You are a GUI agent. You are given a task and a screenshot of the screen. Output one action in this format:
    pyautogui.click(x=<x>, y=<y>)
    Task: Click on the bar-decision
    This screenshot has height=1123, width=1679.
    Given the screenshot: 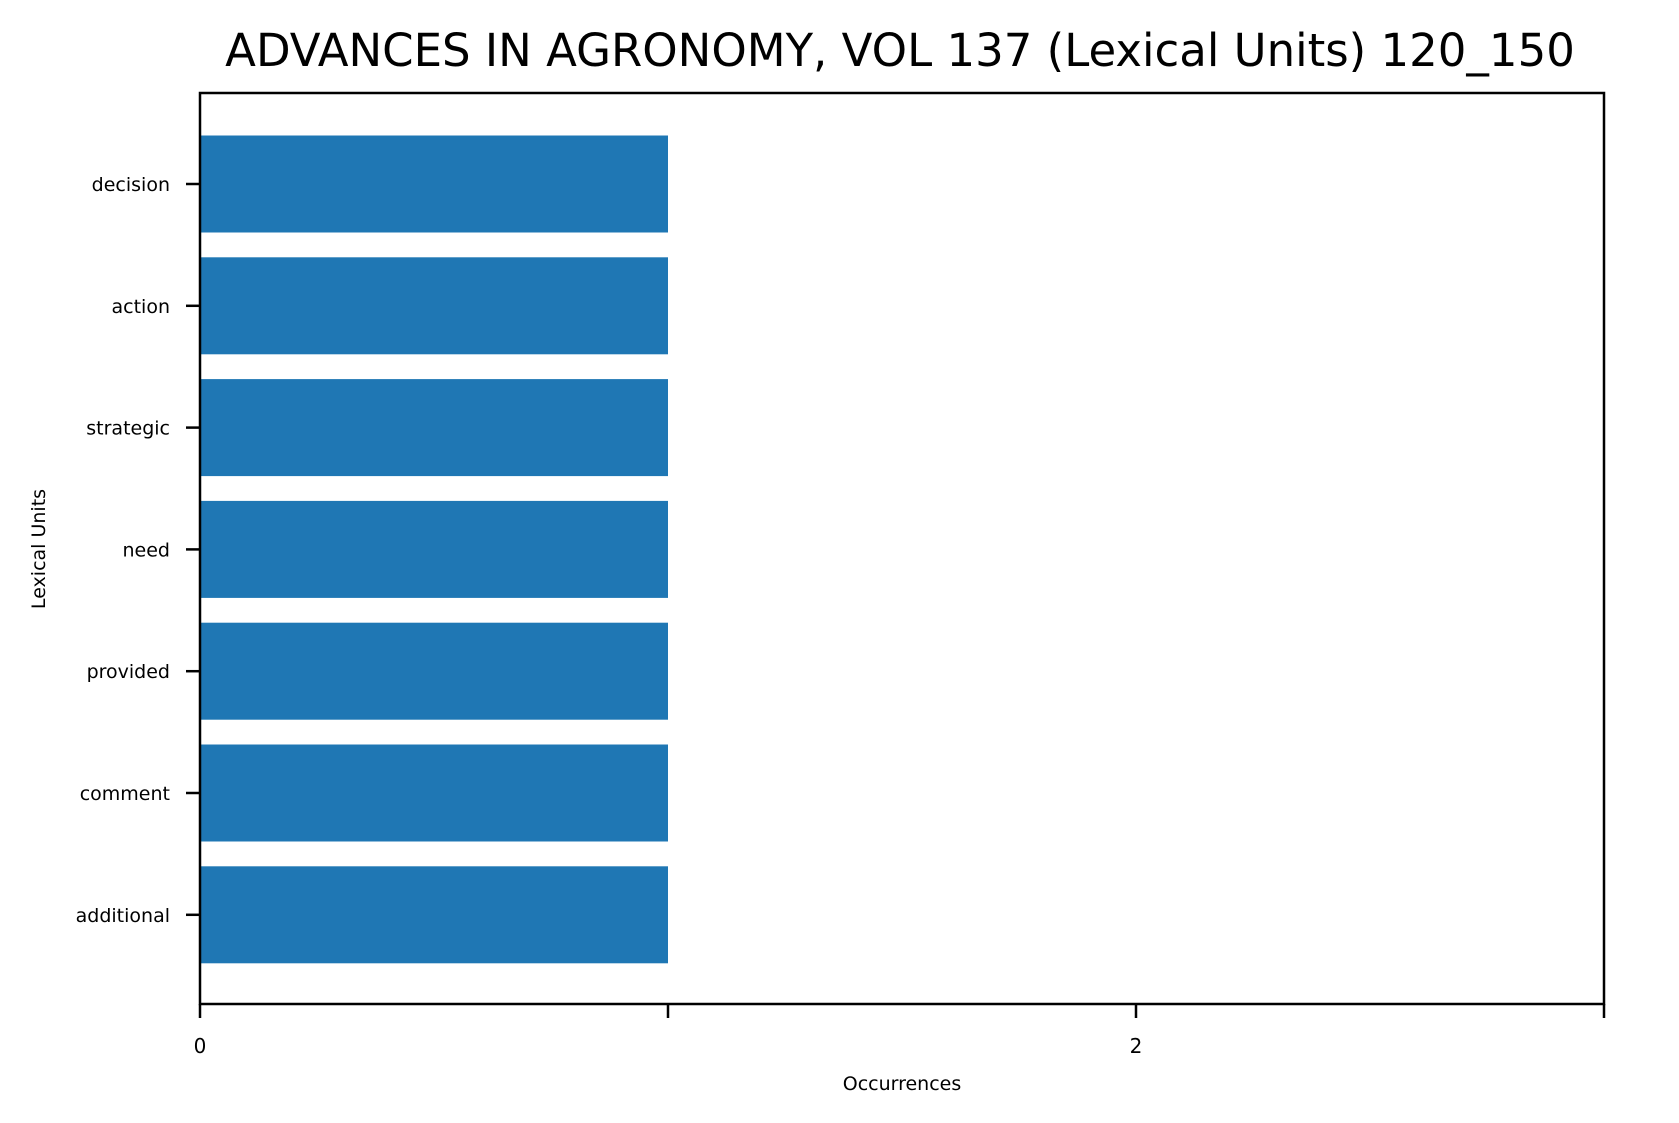 What is the action you would take?
    pyautogui.click(x=434, y=184)
    